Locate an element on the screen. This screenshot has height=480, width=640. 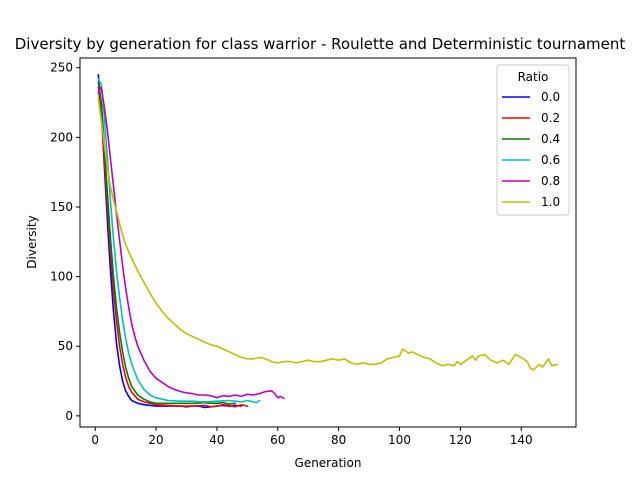
legend-box is located at coordinates (533, 140).